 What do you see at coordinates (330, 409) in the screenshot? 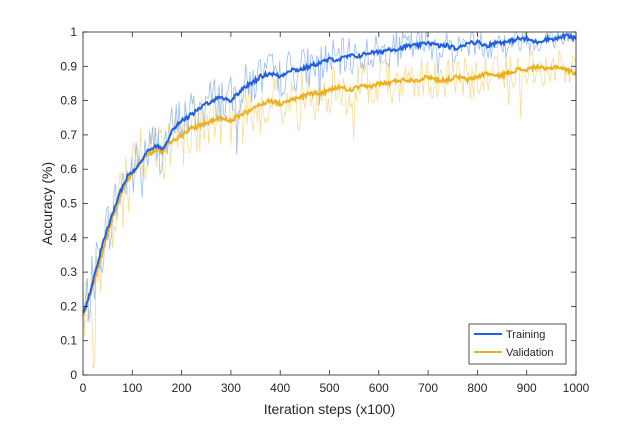
I see `x-axis-label: Iteration steps (x100)` at bounding box center [330, 409].